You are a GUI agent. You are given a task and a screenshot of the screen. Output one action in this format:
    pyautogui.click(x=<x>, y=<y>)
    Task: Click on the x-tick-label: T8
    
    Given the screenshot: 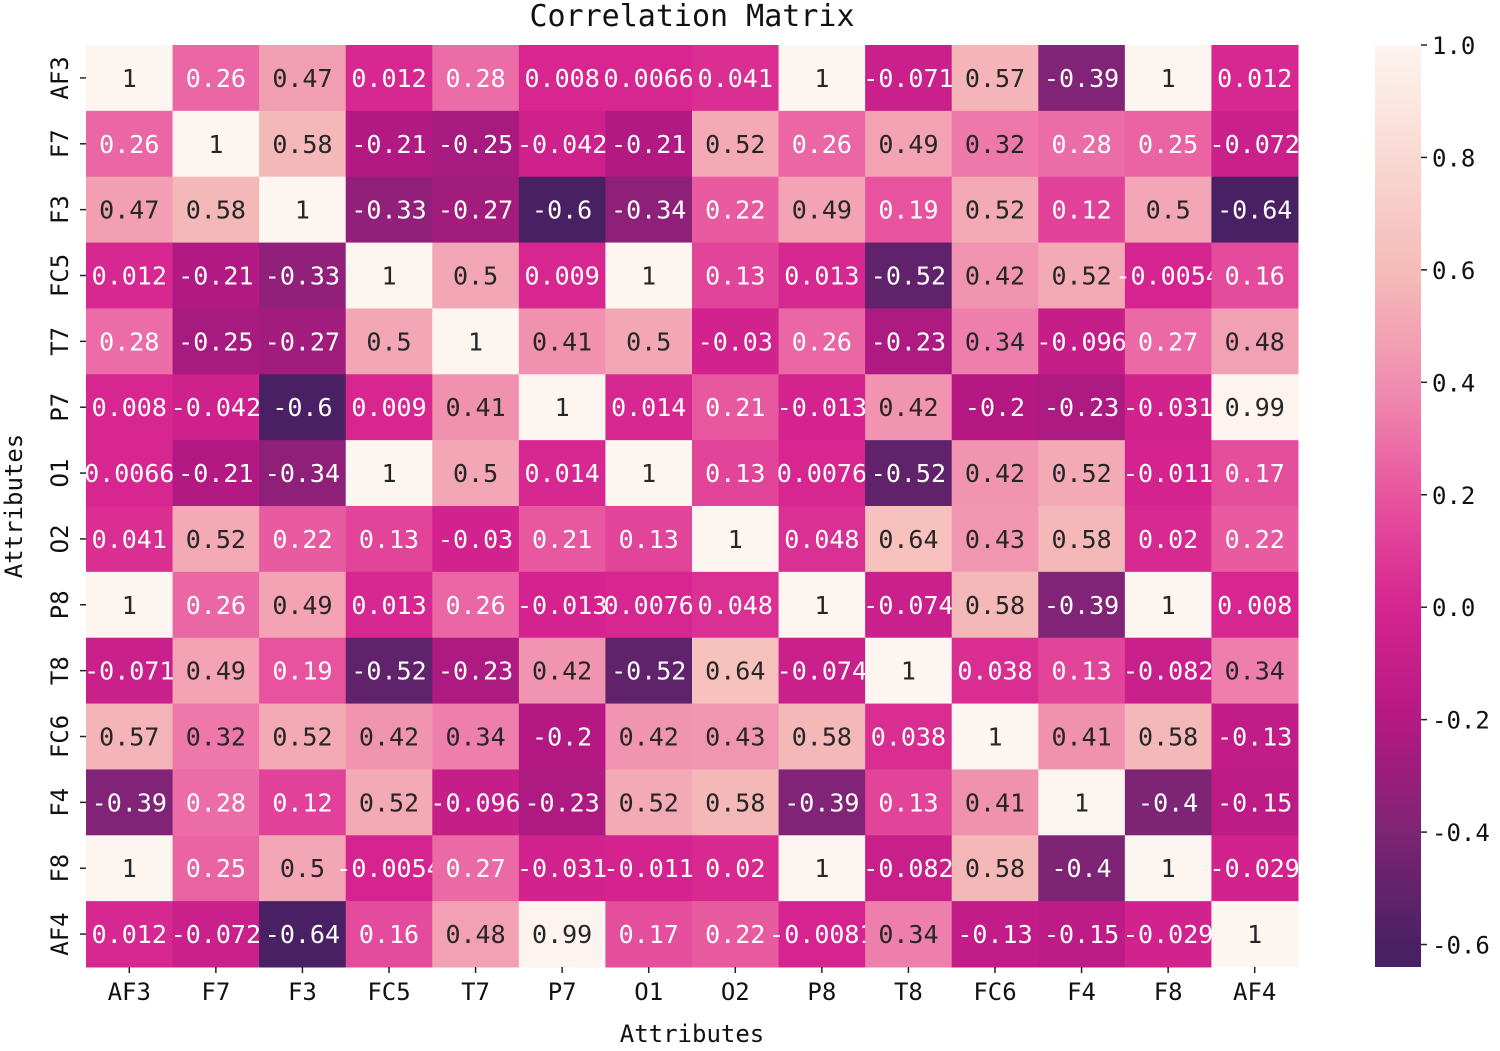 What is the action you would take?
    pyautogui.click(x=908, y=992)
    